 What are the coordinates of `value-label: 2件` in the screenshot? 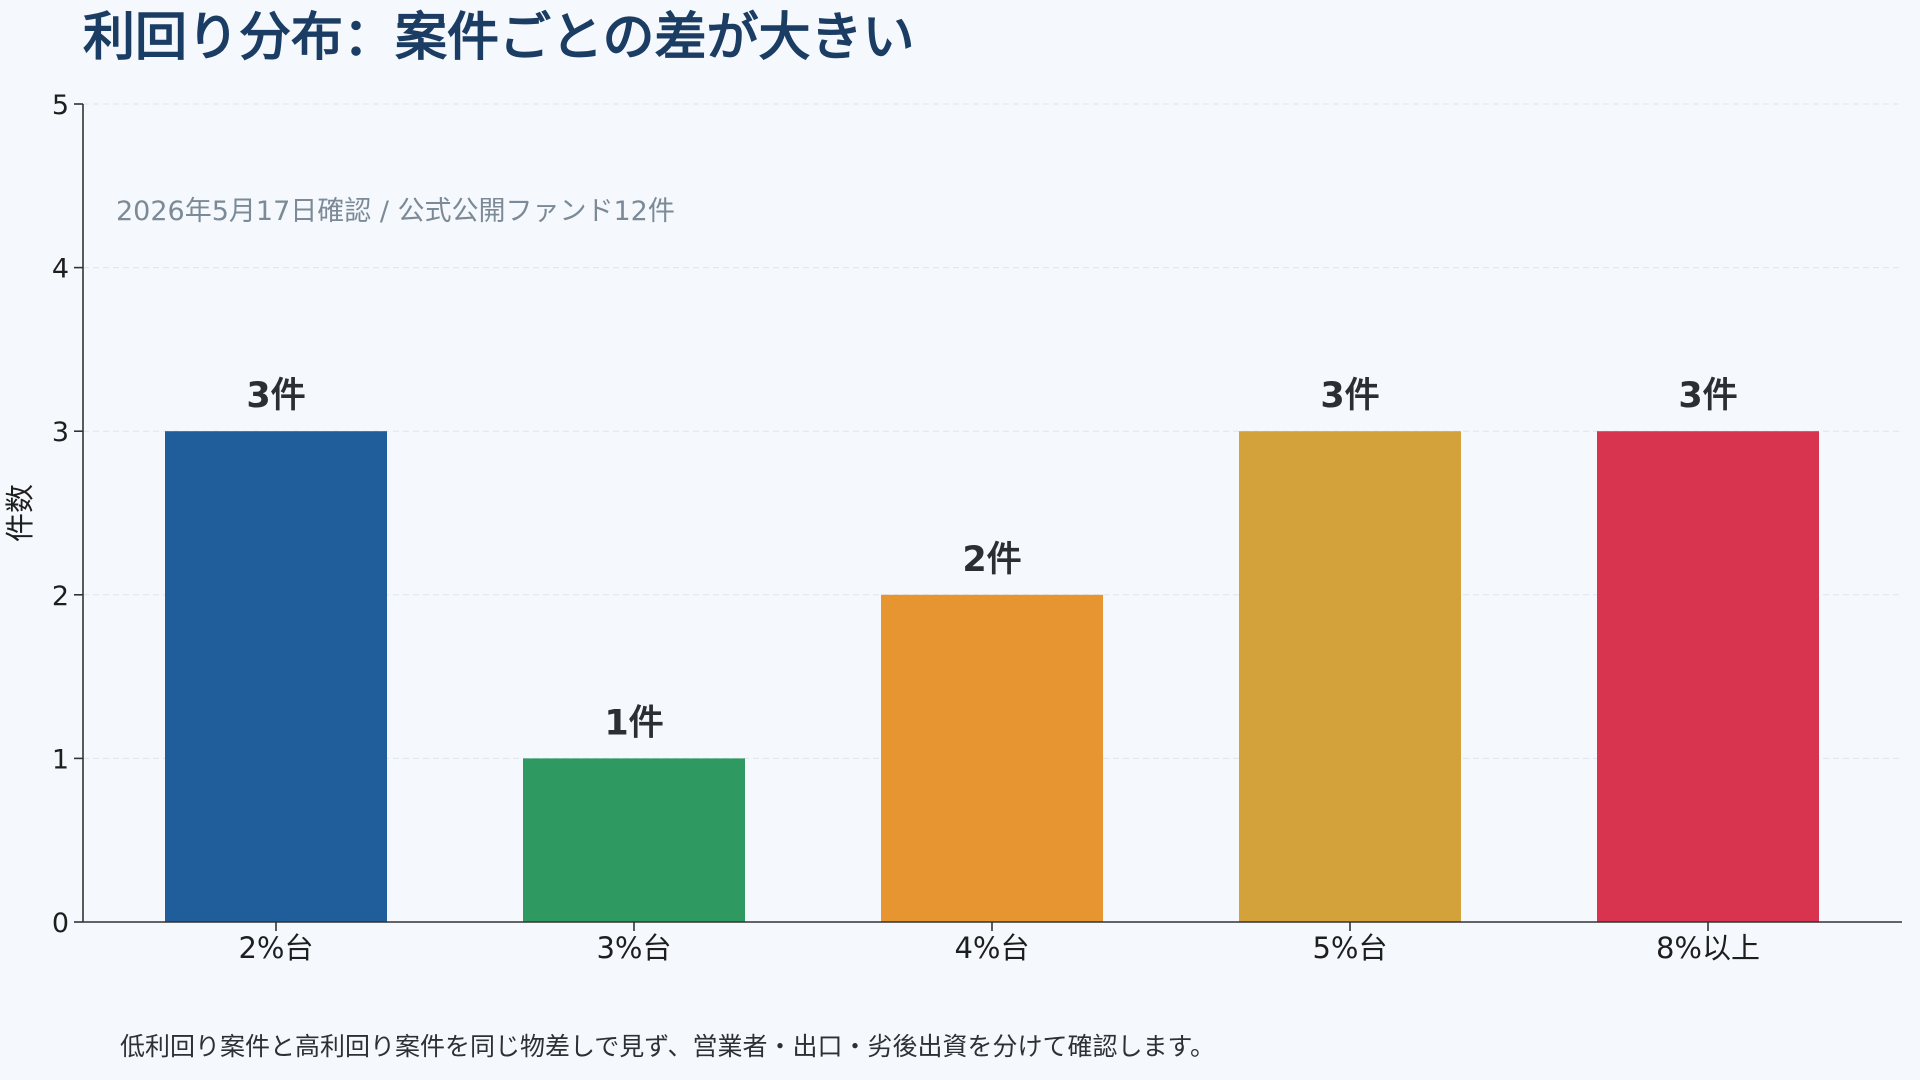 It's located at (991, 560).